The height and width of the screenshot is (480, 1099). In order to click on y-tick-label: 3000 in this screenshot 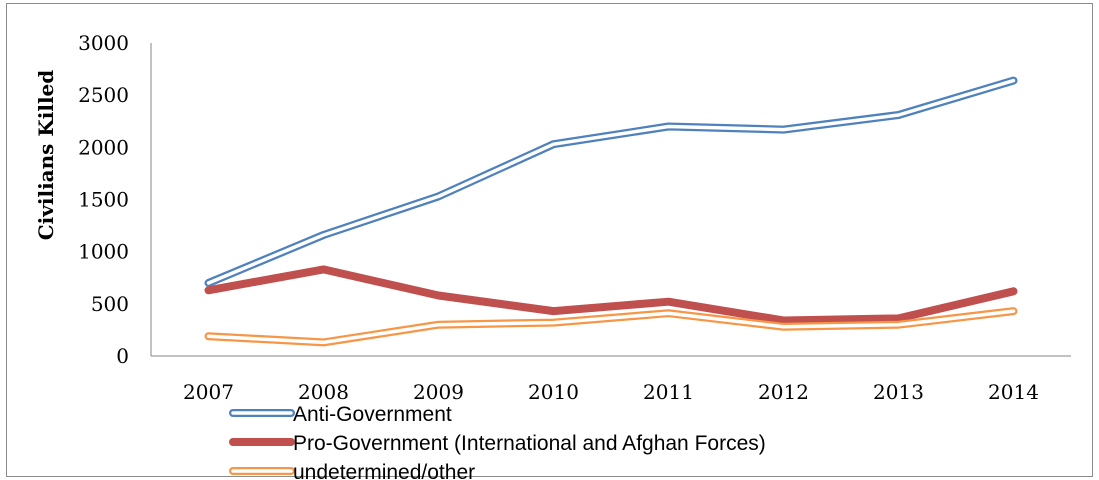, I will do `click(103, 43)`.